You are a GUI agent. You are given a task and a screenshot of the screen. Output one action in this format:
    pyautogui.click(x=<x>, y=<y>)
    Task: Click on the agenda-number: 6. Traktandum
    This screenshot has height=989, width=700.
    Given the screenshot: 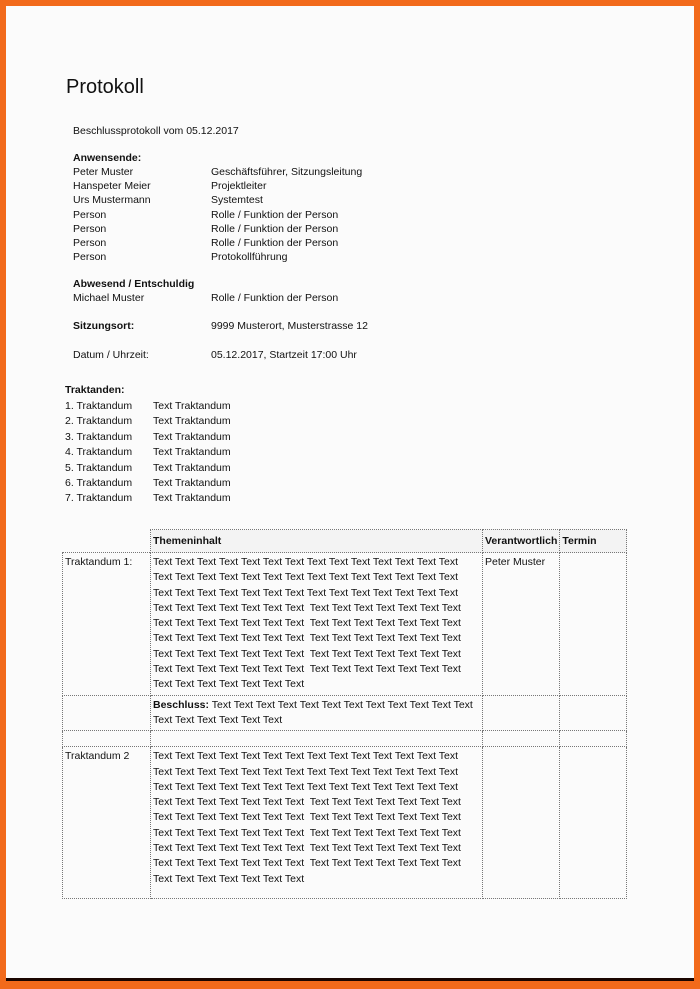 What is the action you would take?
    pyautogui.click(x=99, y=483)
    